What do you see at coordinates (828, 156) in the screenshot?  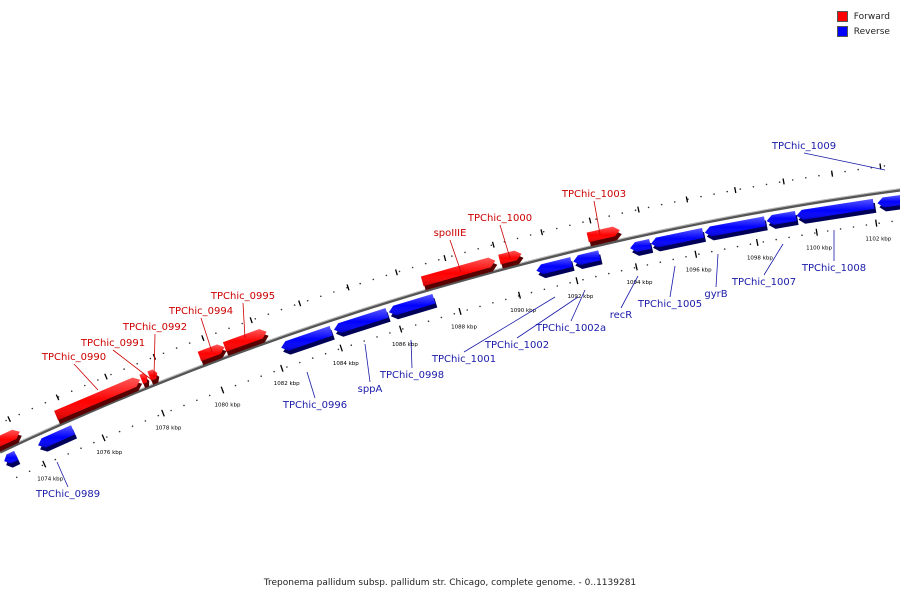 I see `label-TPChic_1009: TPChic_1009` at bounding box center [828, 156].